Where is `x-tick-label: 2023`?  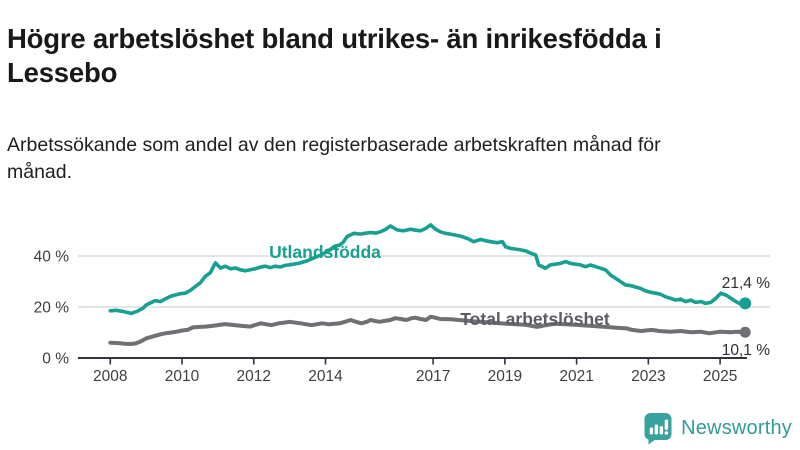
x-tick-label: 2023 is located at coordinates (648, 376).